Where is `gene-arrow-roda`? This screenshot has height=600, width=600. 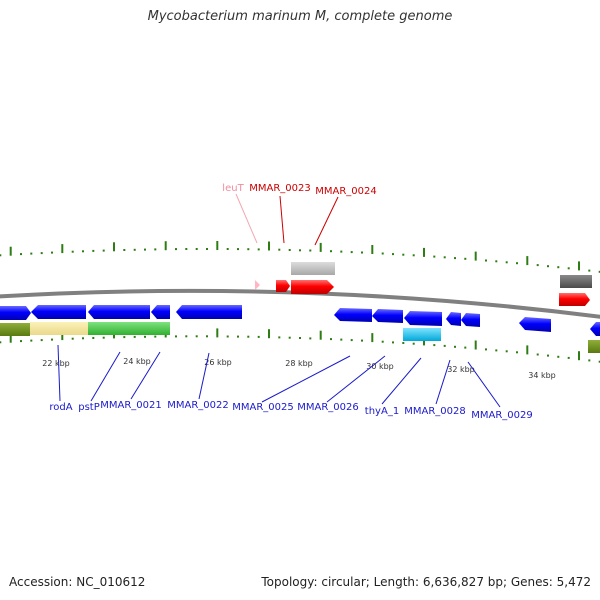 gene-arrow-roda is located at coordinates (15, 313).